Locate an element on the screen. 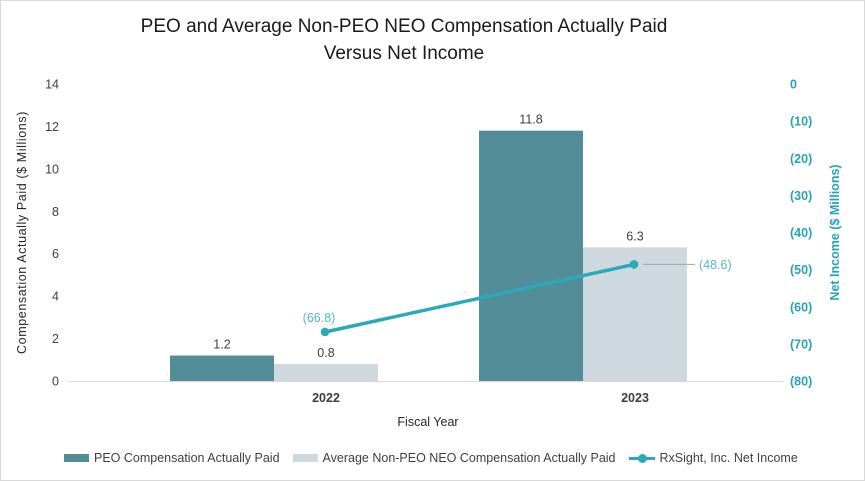  bar-nonpeo-2022 is located at coordinates (326, 372).